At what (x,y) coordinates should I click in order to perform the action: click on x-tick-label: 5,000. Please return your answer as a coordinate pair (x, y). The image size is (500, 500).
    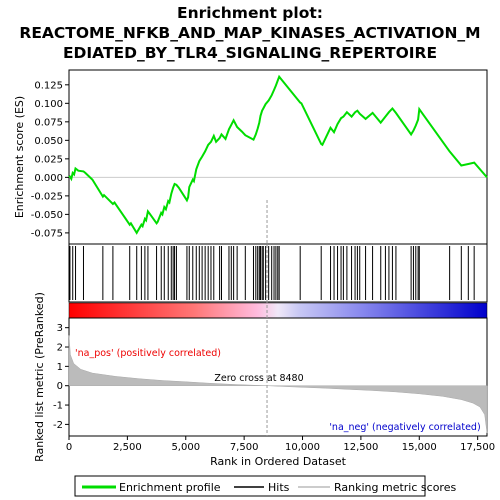
    Looking at the image, I should click on (185, 447).